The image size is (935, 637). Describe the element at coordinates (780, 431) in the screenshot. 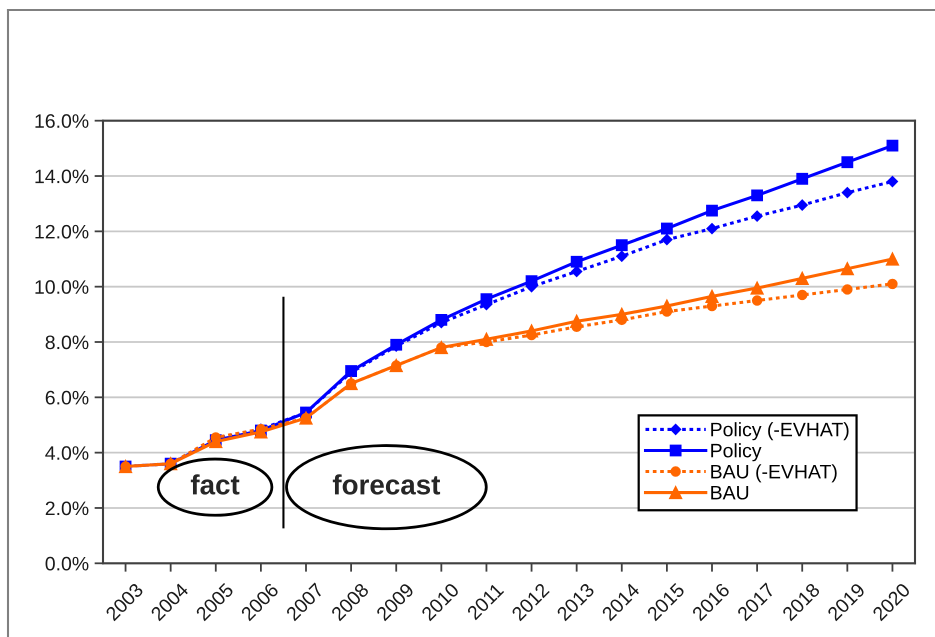

I see `legend-label: Policy (-EVHAT)` at that location.